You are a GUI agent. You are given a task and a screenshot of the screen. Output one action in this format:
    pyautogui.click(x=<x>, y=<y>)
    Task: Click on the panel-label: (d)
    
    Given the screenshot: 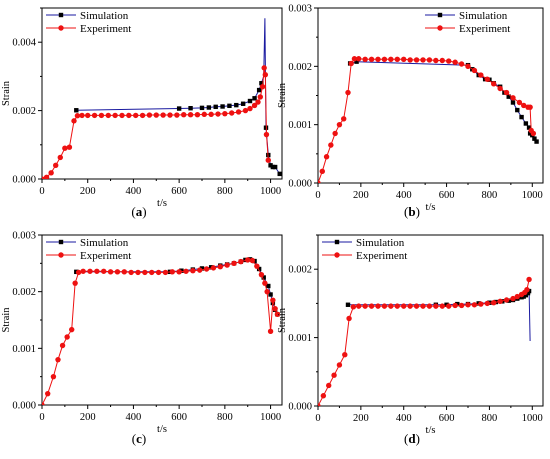 What is the action you would take?
    pyautogui.click(x=412, y=438)
    